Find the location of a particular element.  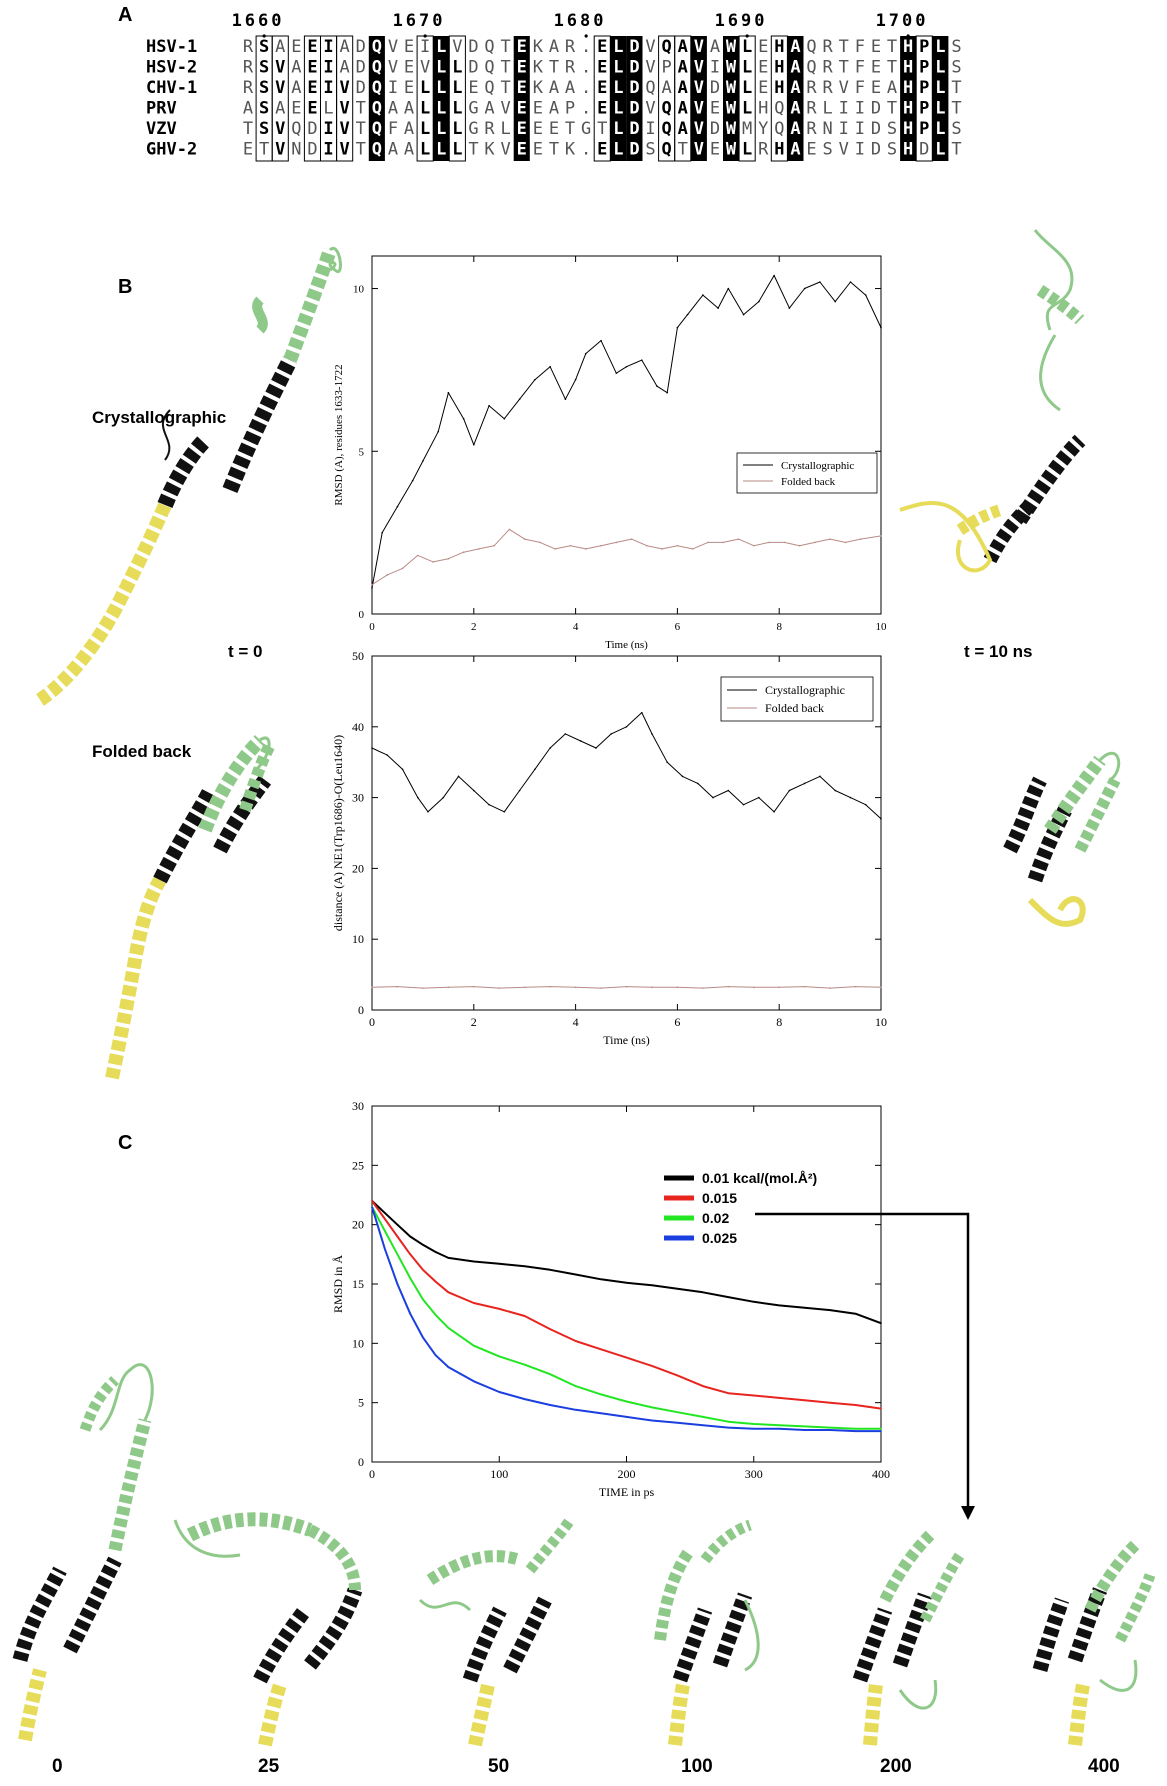

plot-frame is located at coordinates (626, 833).